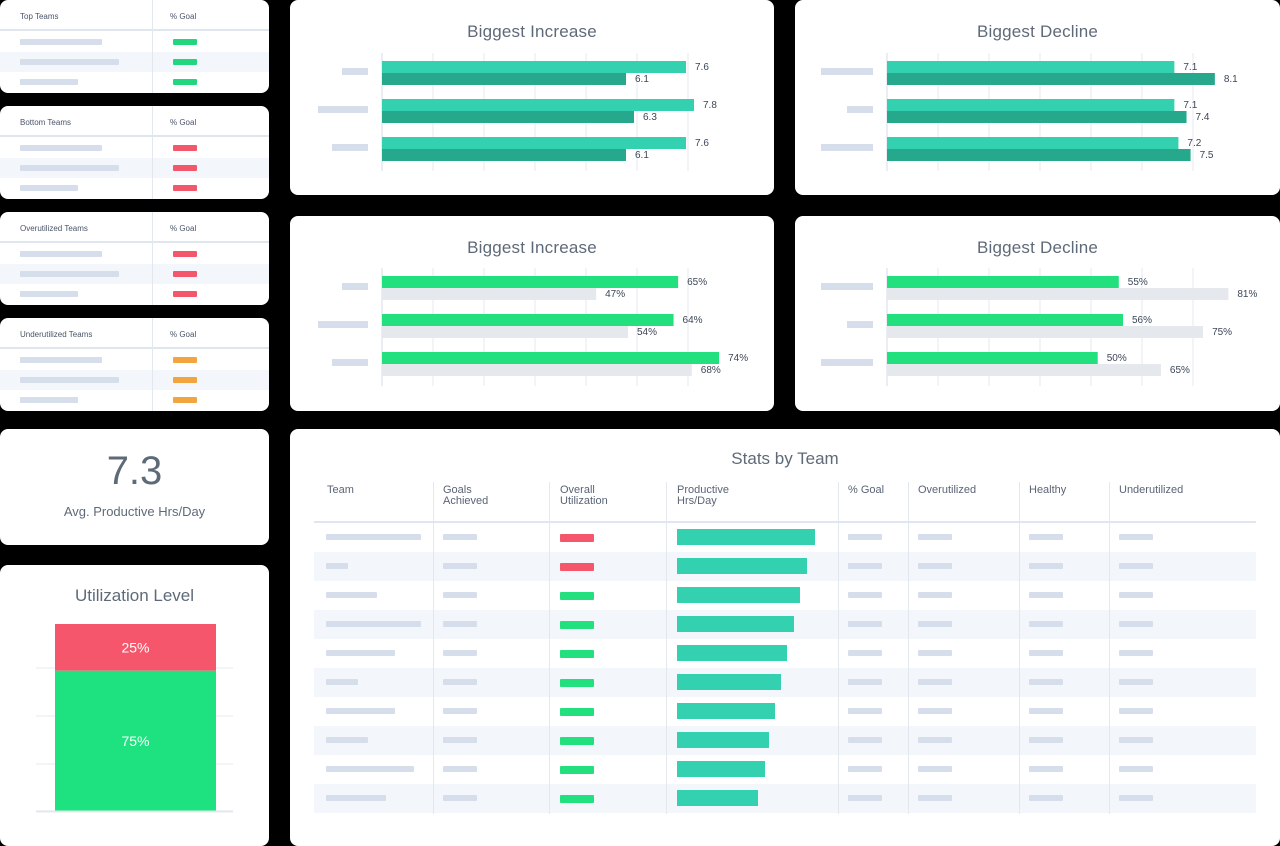 This screenshot has height=846, width=1280. What do you see at coordinates (134, 227) in the screenshot?
I see `team-list-header: Overutilized Teams % Goal` at bounding box center [134, 227].